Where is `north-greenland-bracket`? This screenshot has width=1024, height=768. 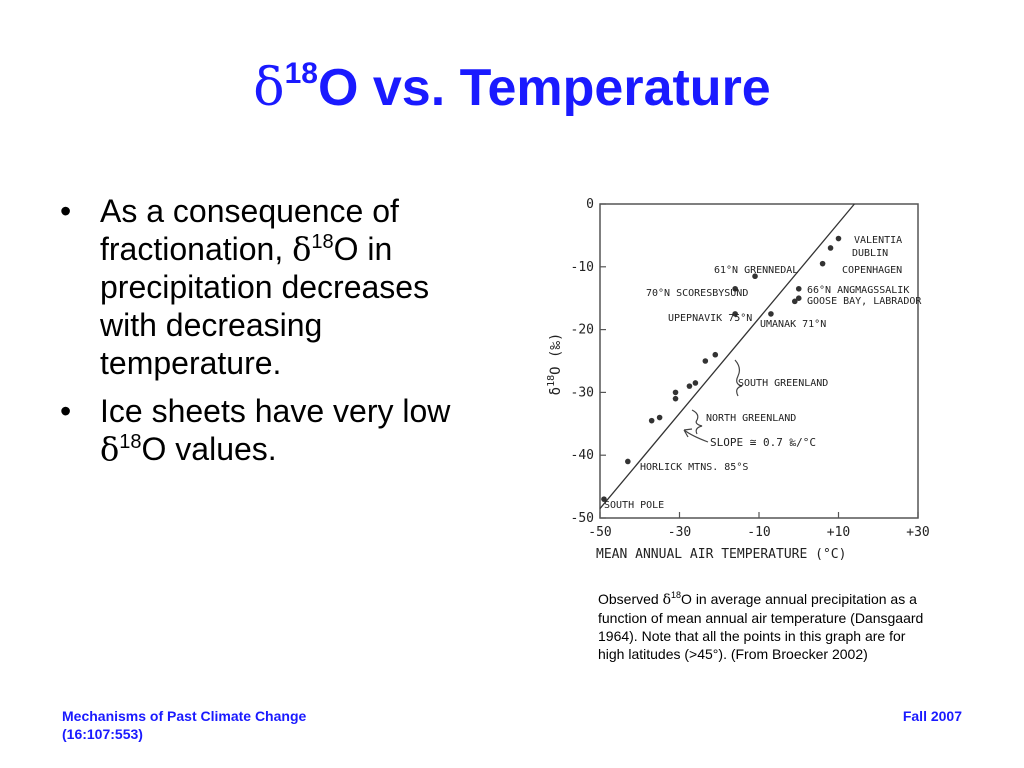 north-greenland-bracket is located at coordinates (697, 422).